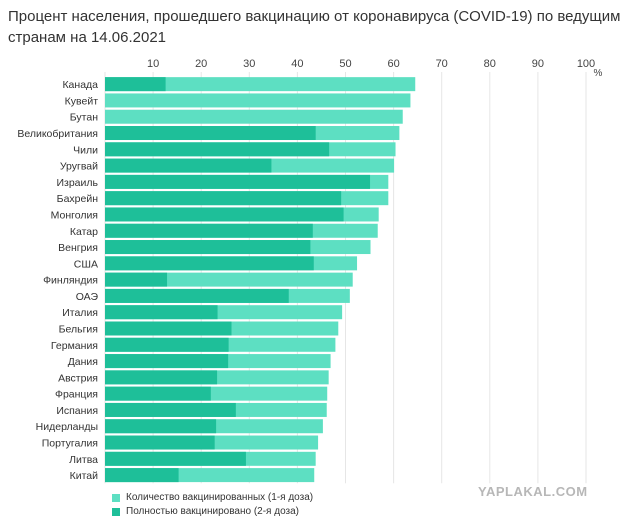 The height and width of the screenshot is (523, 640). I want to click on category-label: Испания, so click(77, 411).